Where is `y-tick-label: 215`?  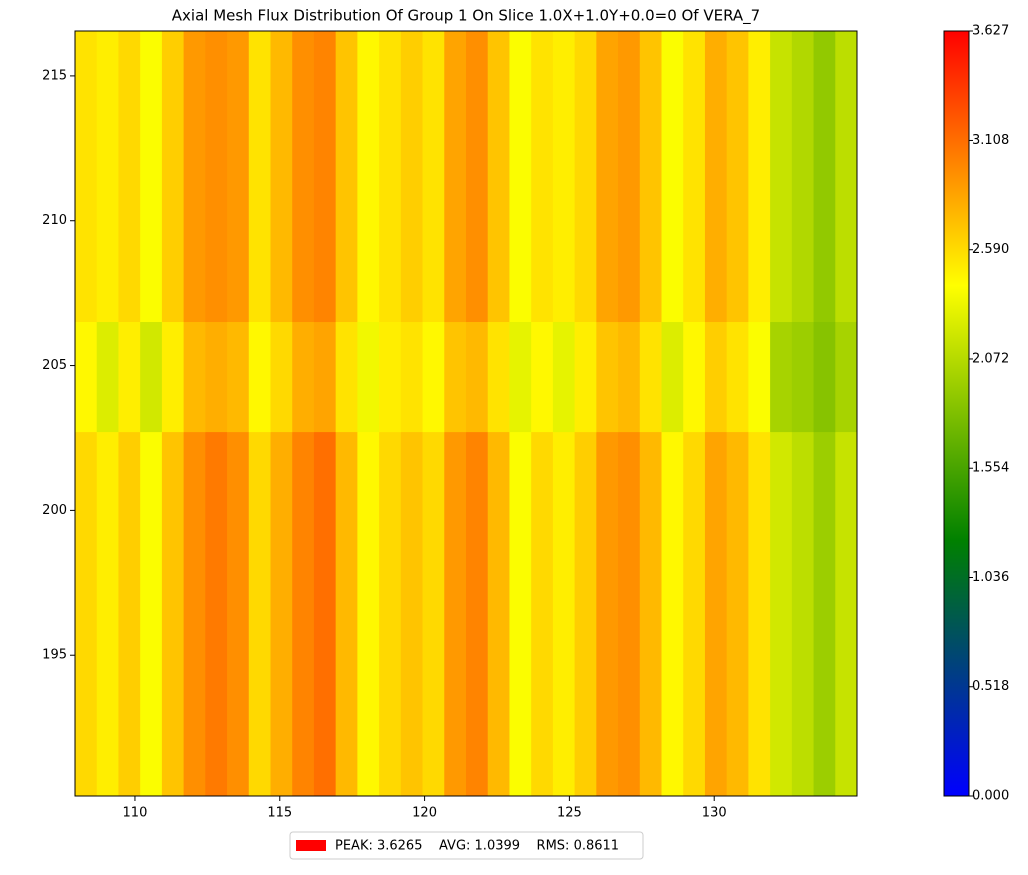 y-tick-label: 215 is located at coordinates (54, 75).